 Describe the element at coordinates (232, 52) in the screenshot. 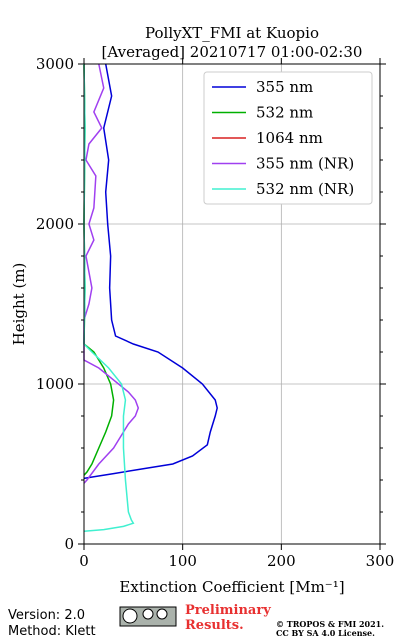

I see `chart-subtitle: [Averaged] 20210717 01:00-02:30` at that location.